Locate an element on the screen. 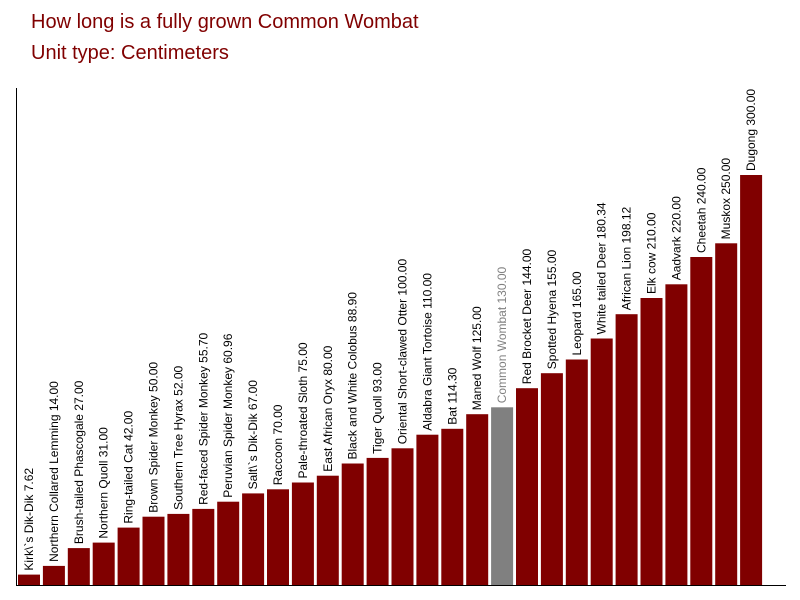 The image size is (800, 600). bar-label-9: Salt\`s Dik-Dik 67.00 is located at coordinates (253, 435).